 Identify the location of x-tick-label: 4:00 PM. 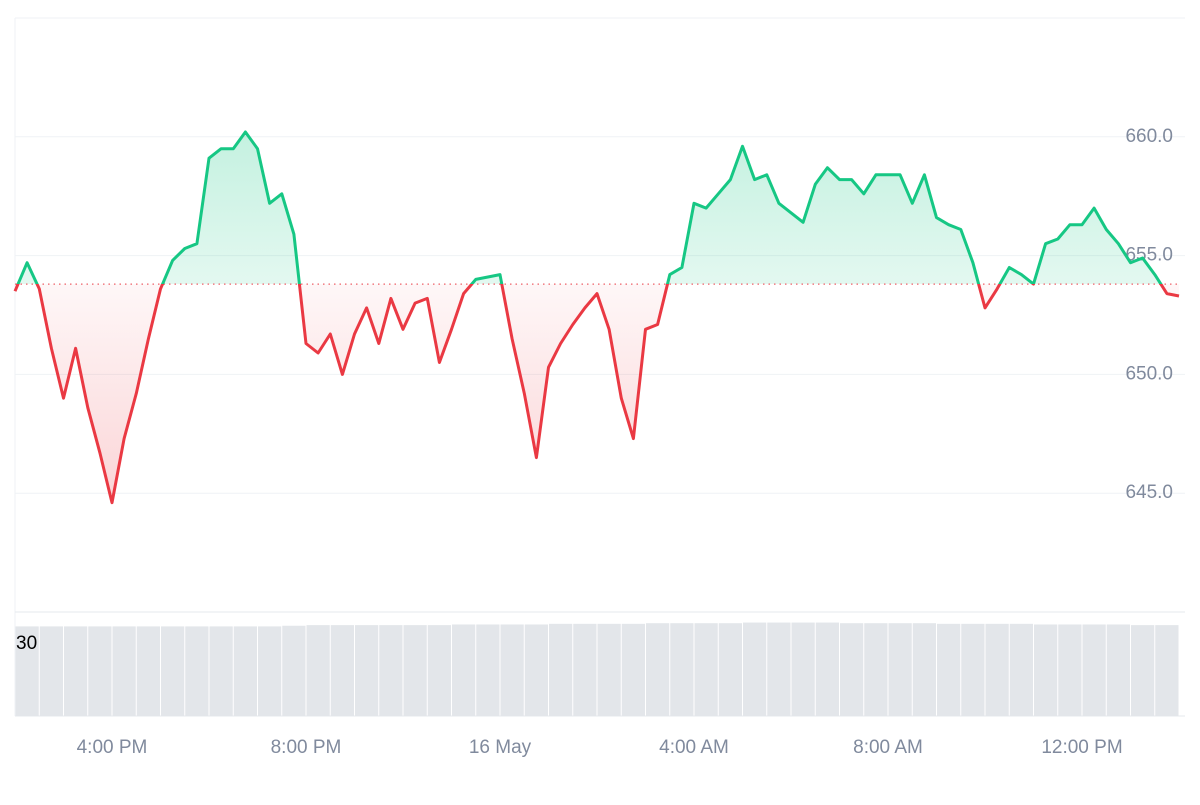
(112, 747).